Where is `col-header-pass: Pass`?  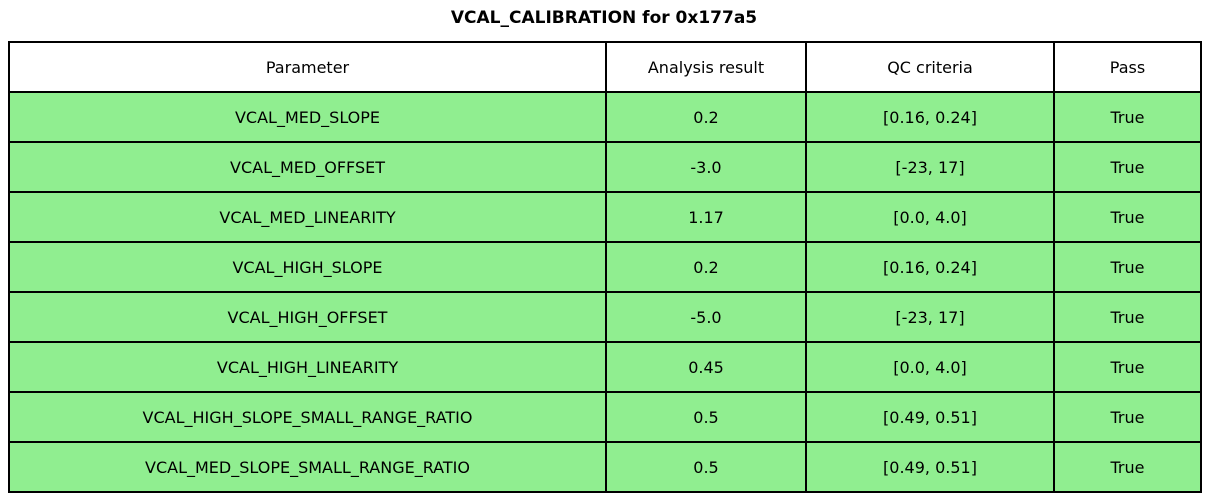 col-header-pass: Pass is located at coordinates (1127, 67).